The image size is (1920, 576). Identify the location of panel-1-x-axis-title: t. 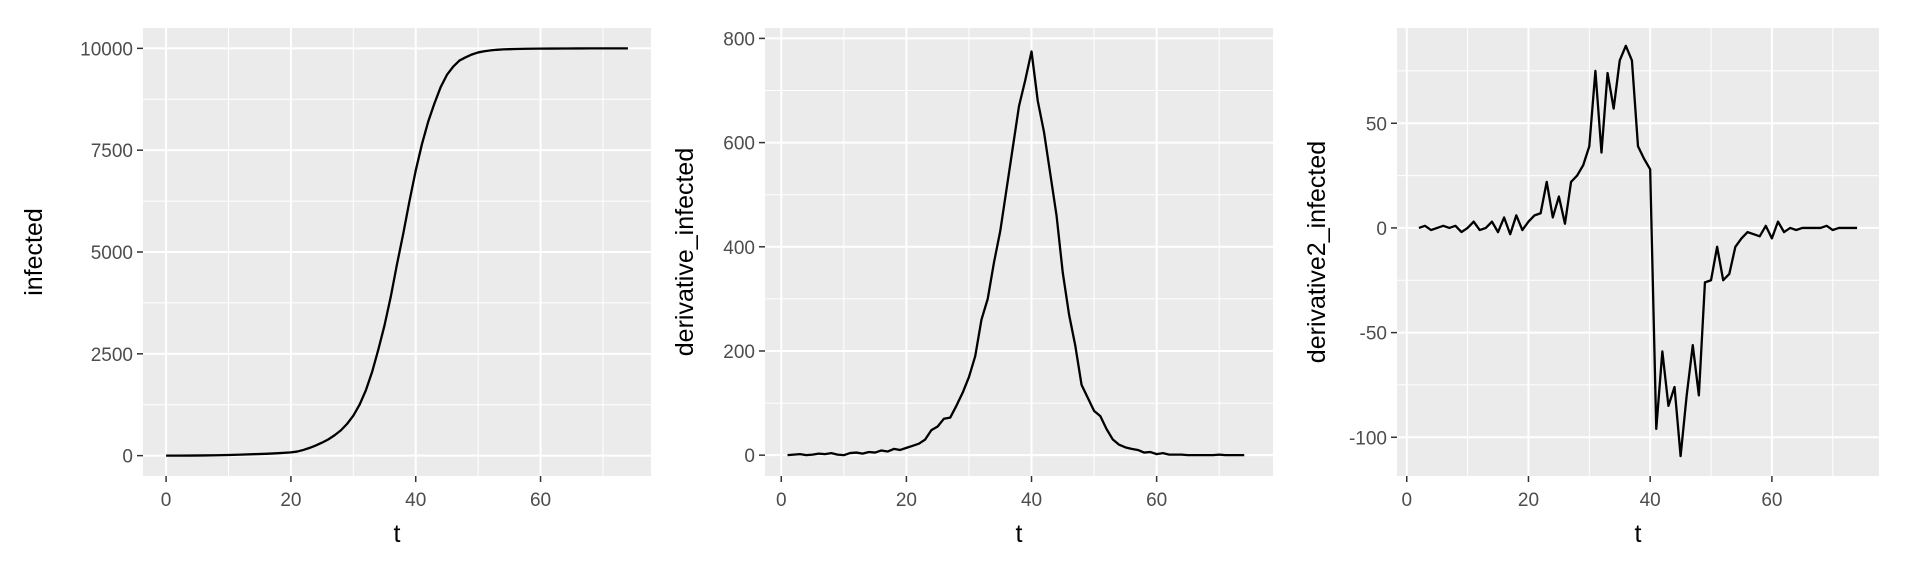
(397, 534).